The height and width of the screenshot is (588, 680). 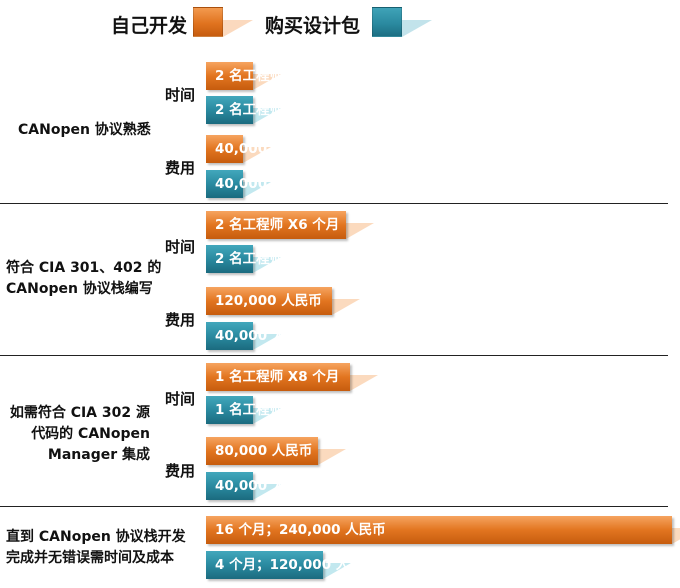 I want to click on bar-self-dev: 80,000 人民币, so click(x=262, y=451).